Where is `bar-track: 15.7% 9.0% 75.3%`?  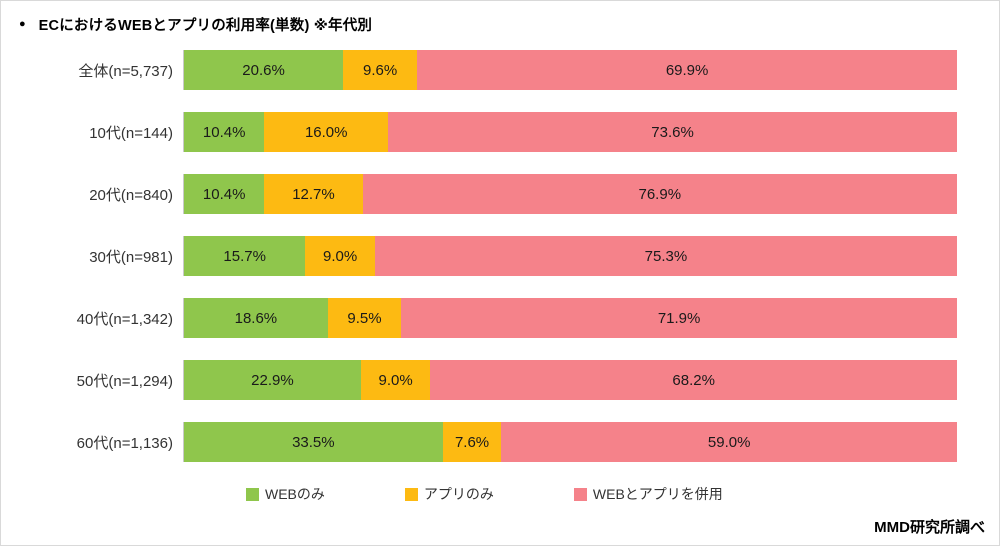
bar-track: 15.7% 9.0% 75.3% is located at coordinates (570, 256).